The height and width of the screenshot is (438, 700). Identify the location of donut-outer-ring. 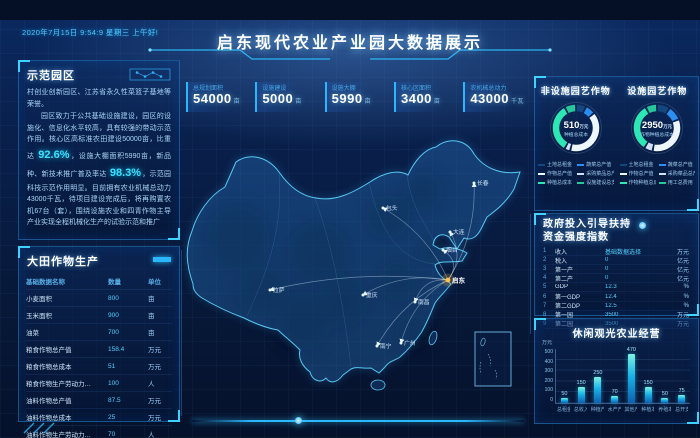
(575, 128).